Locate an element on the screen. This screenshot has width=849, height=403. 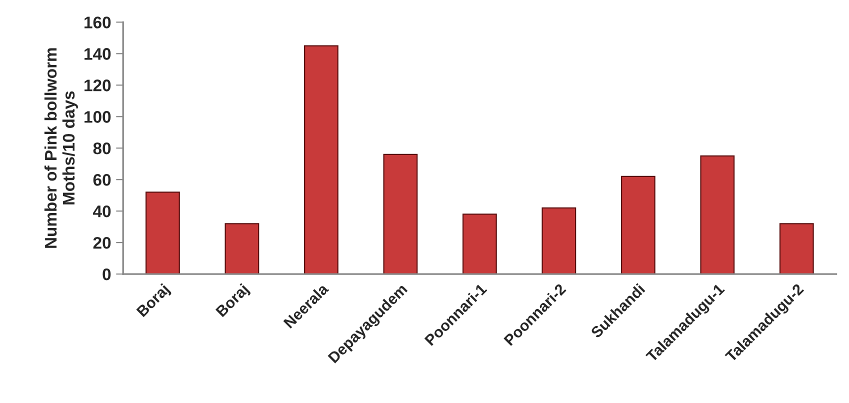
y-tick-label: 40 is located at coordinates (102, 211).